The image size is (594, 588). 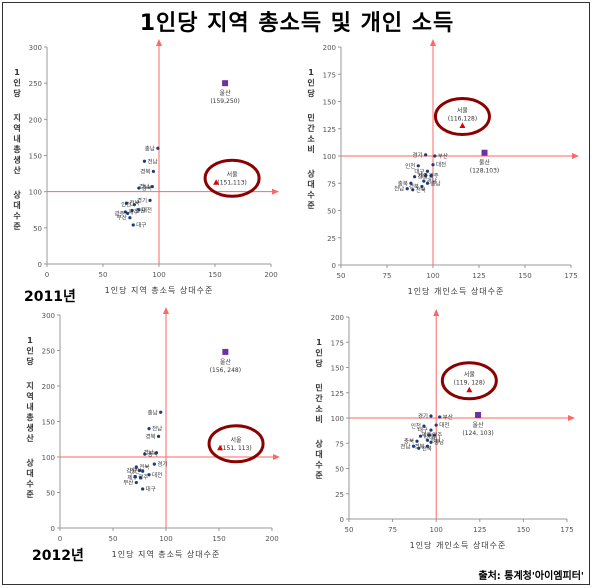 I want to click on y-tick-label: 100, so click(x=337, y=419).